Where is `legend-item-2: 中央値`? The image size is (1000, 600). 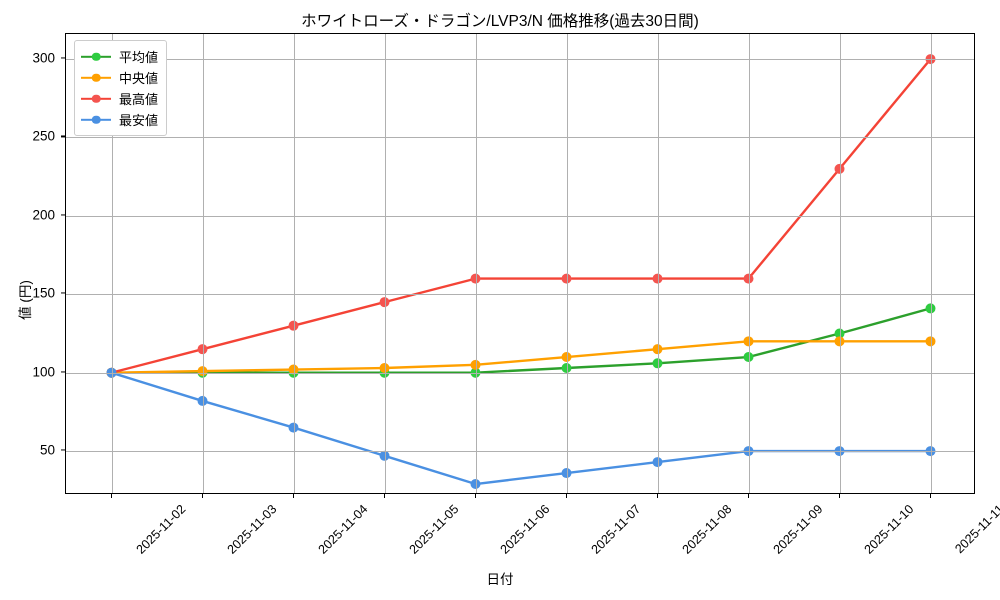
legend-item-2: 中央値 is located at coordinates (119, 77).